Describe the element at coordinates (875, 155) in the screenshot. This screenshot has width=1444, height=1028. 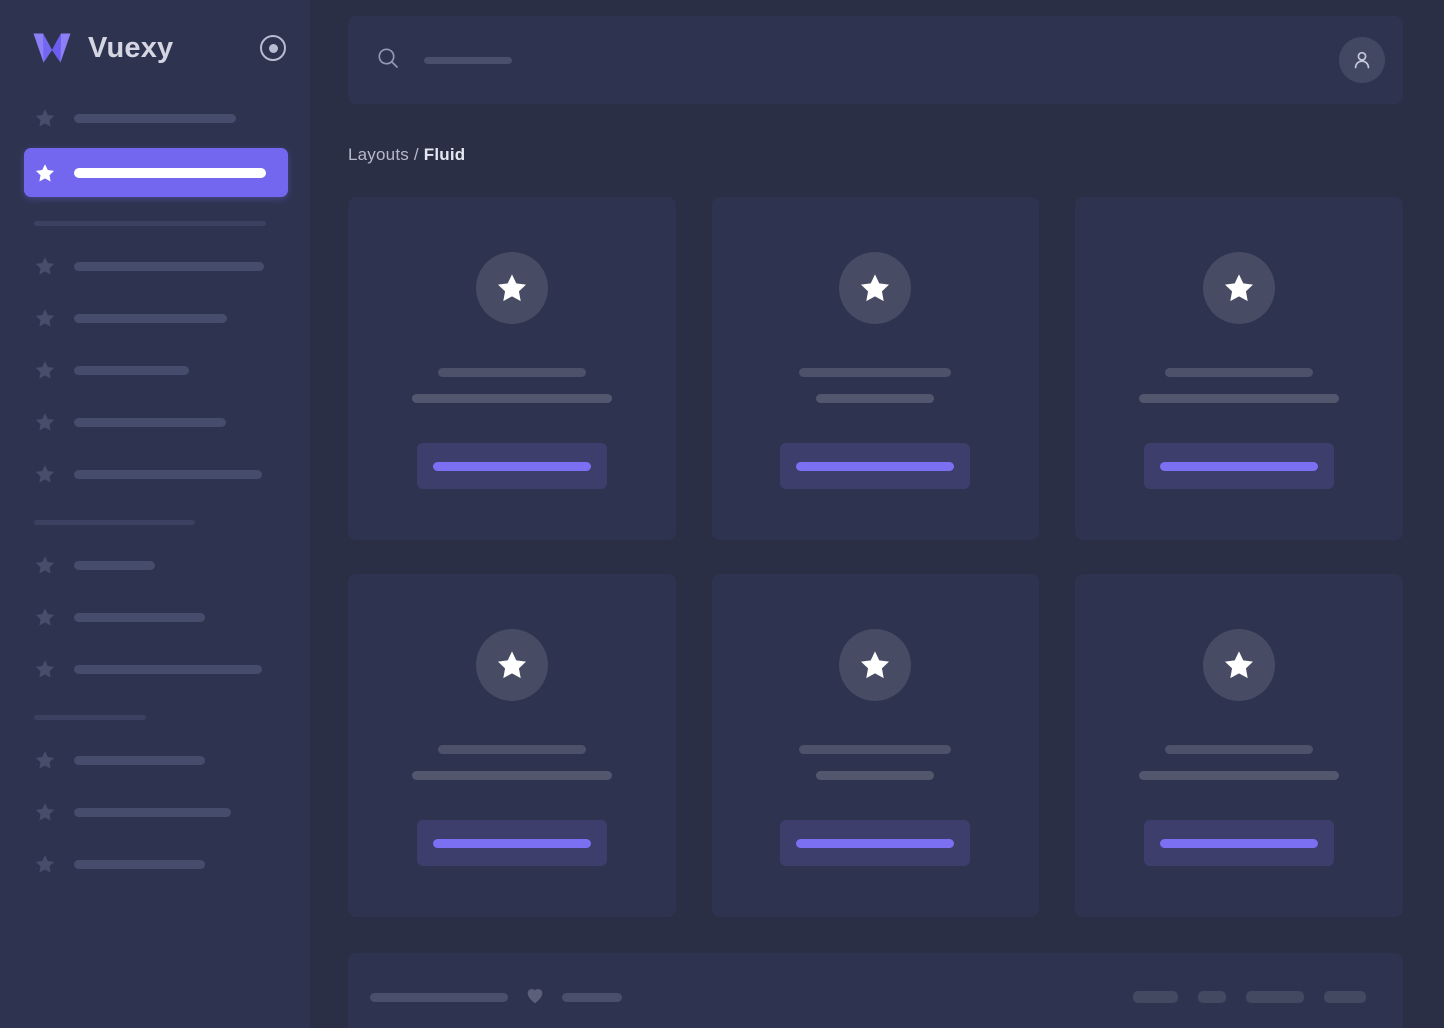
I see `breadcrumb: Layouts / Fluid` at that location.